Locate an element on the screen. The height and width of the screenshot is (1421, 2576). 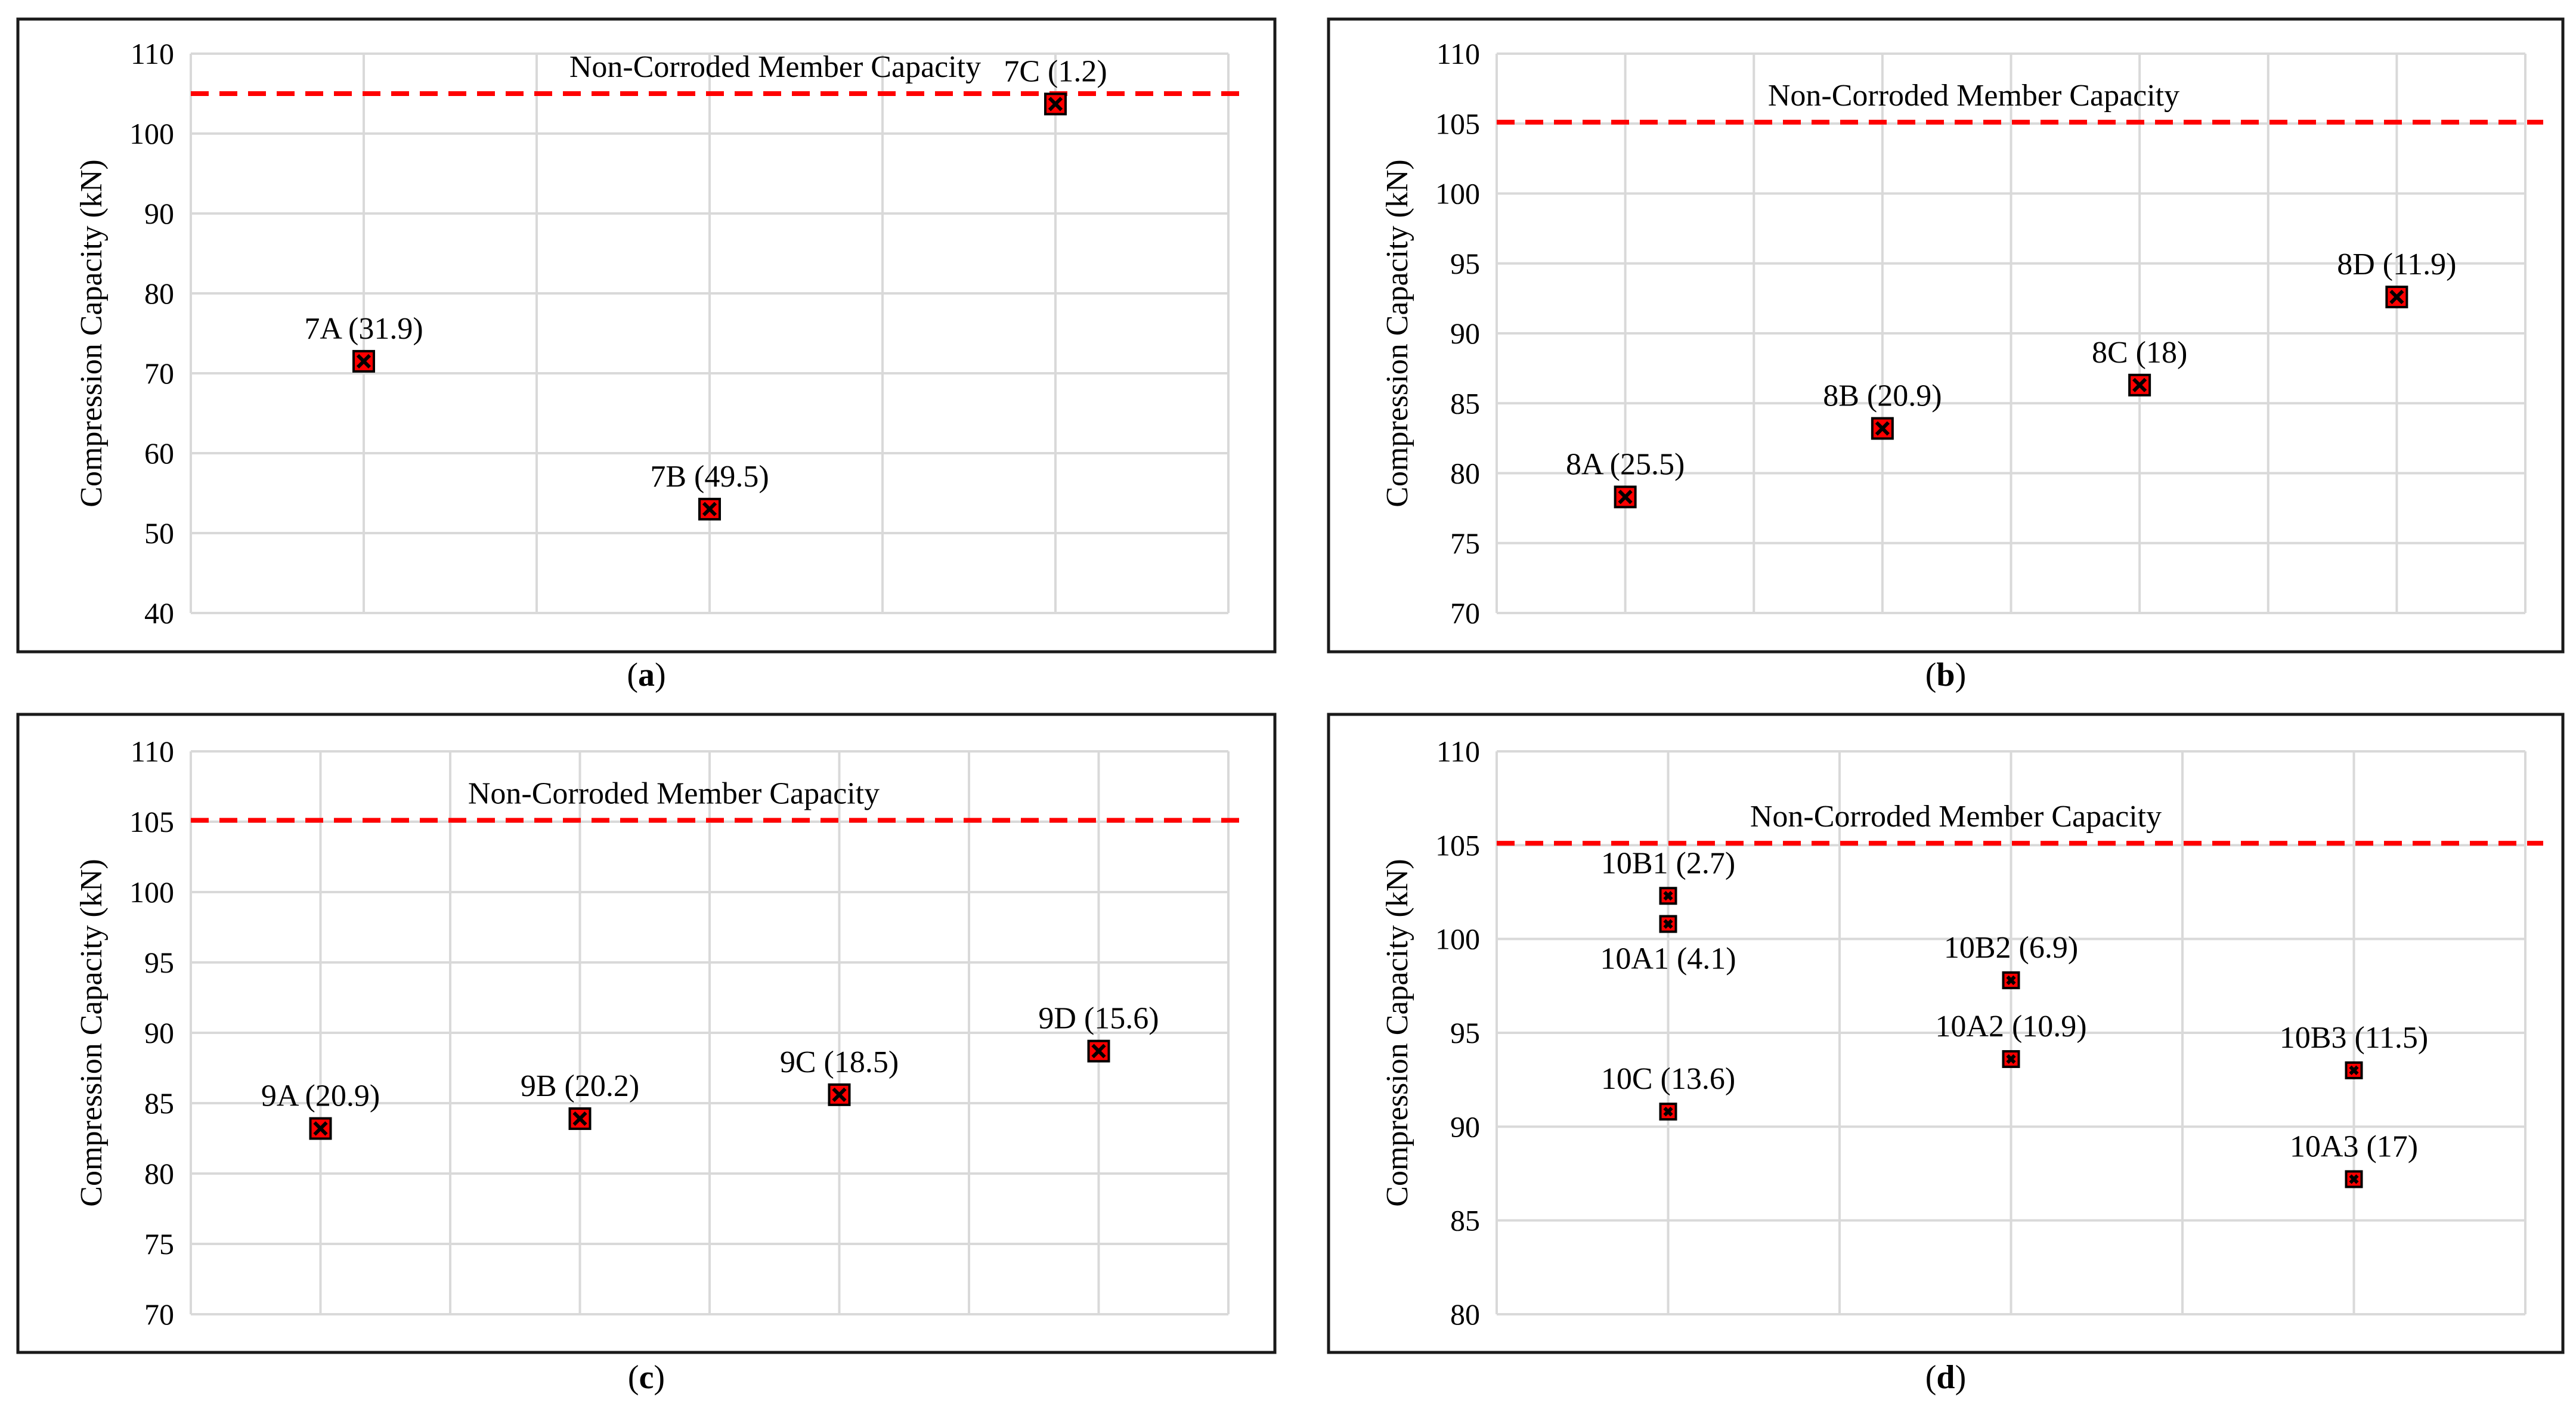
data-label: 9D (15.6) is located at coordinates (1098, 1019).